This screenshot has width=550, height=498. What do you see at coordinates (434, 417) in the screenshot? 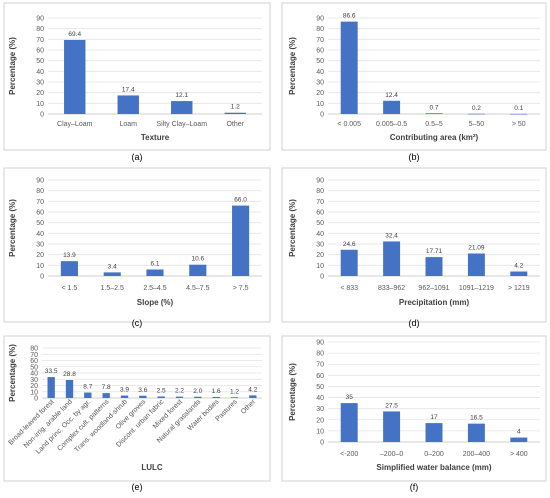
I see `data-label: 17` at bounding box center [434, 417].